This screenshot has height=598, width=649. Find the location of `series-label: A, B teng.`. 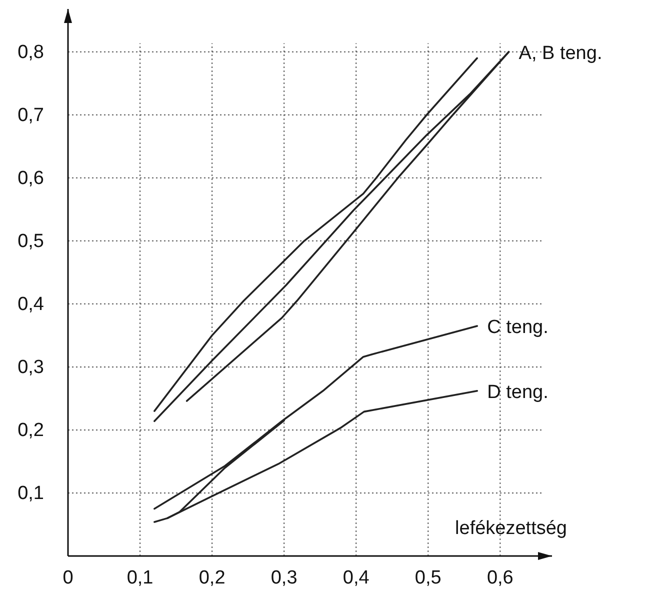

series-label: A, B teng. is located at coordinates (560, 53).